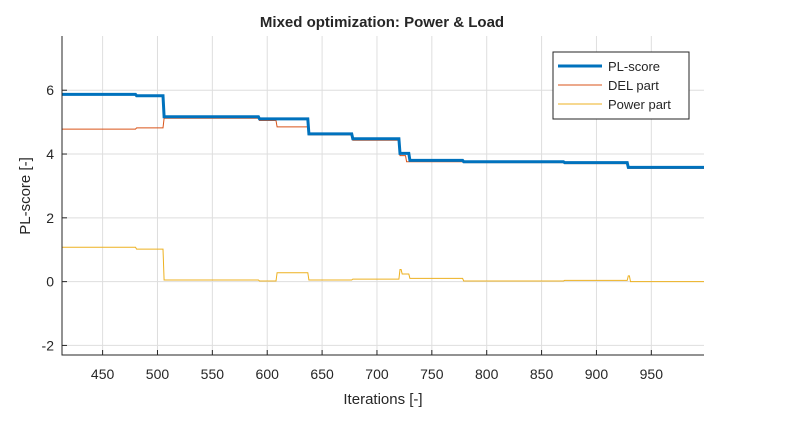 This screenshot has width=785, height=437. I want to click on legend: PL-score DEL part Power part, so click(621, 85).